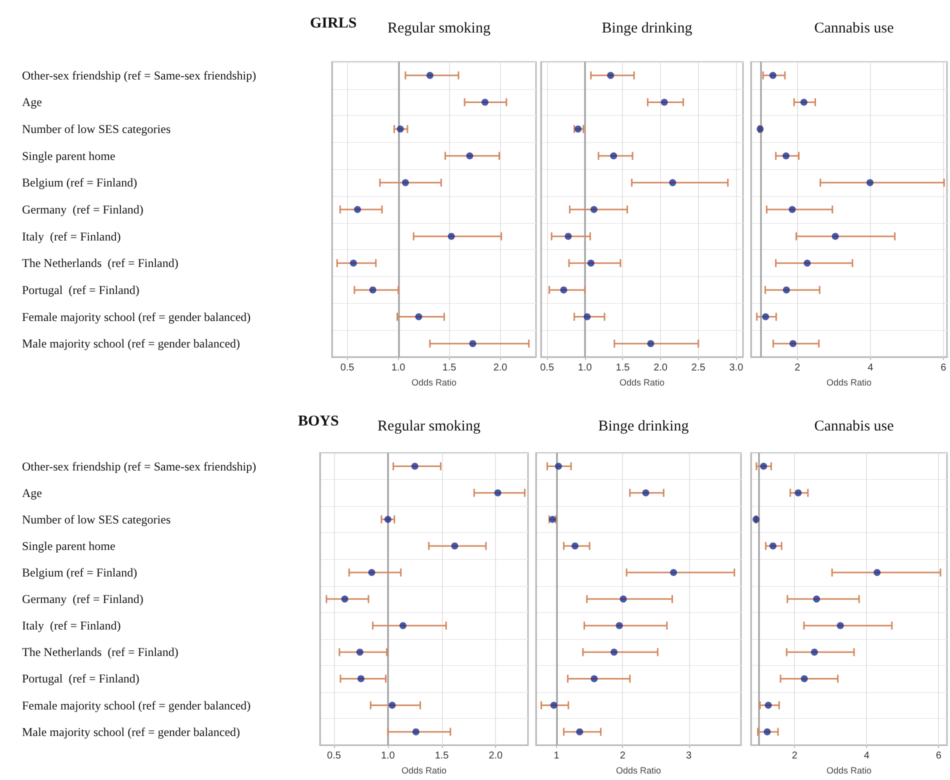 The width and height of the screenshot is (950, 780). Describe the element at coordinates (32, 493) in the screenshot. I see `y-tick-label: Age` at that location.